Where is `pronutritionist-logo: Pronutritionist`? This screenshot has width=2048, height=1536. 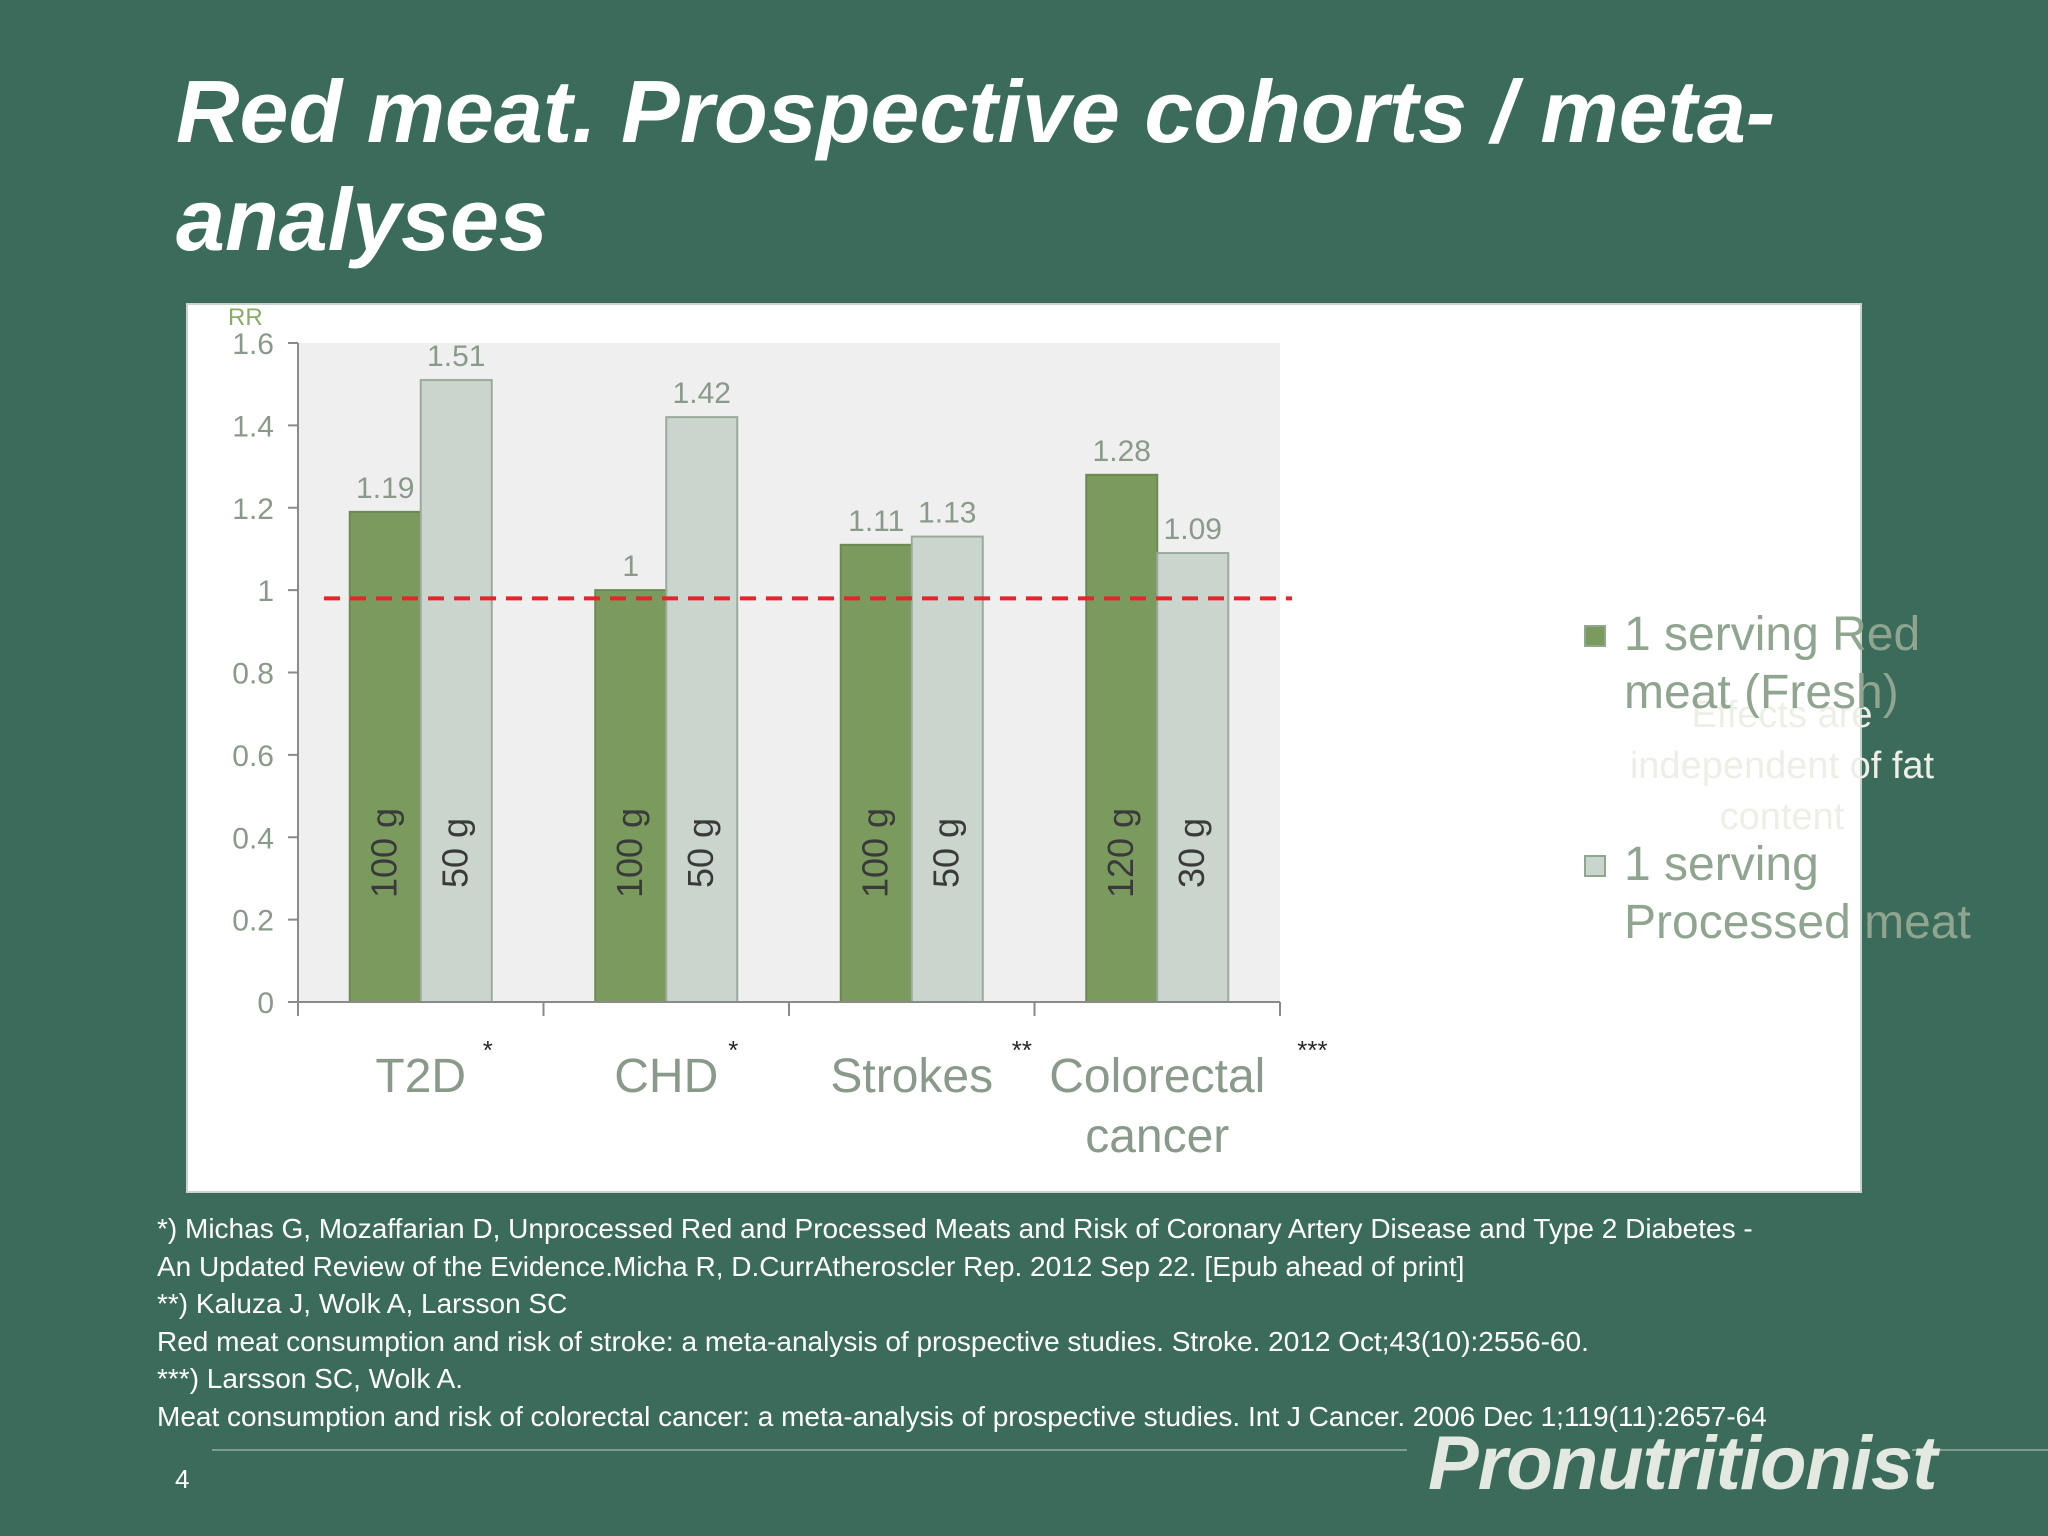 pronutritionist-logo: Pronutritionist is located at coordinates (1683, 1463).